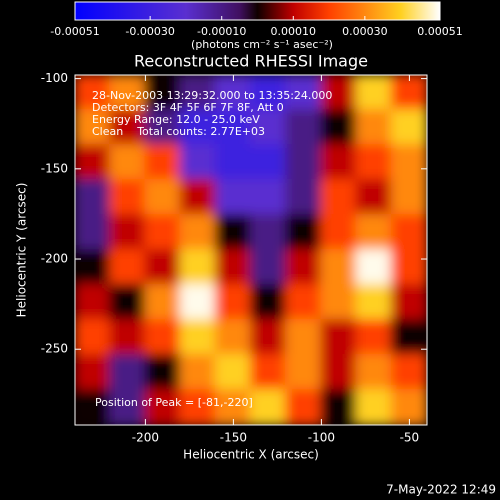 This screenshot has height=500, width=500. What do you see at coordinates (145, 438) in the screenshot?
I see `x-tick-label: -200` at bounding box center [145, 438].